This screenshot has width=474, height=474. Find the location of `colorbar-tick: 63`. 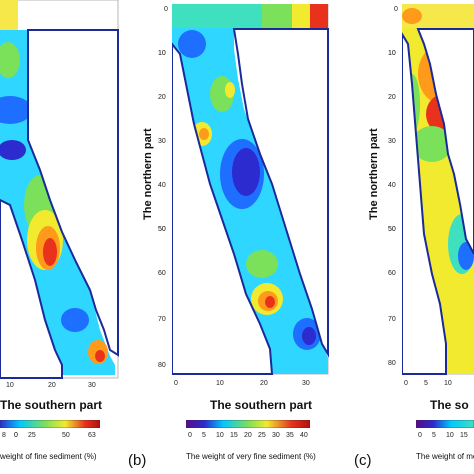

colorbar-tick: 63 is located at coordinates (92, 435).